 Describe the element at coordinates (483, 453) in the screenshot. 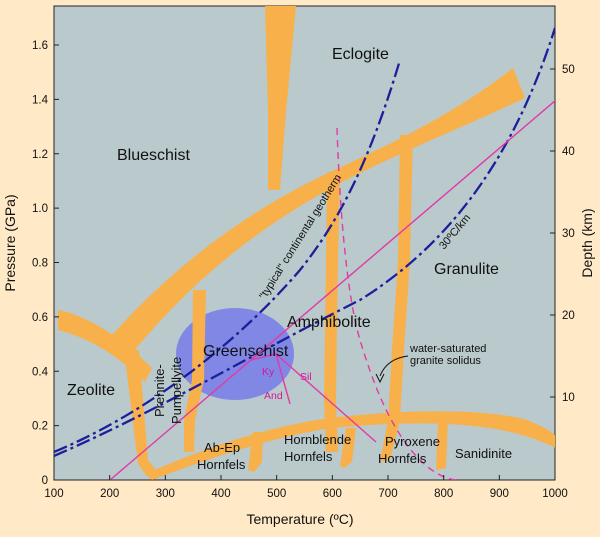

I see `label-sanidinite: Sanidinite` at that location.